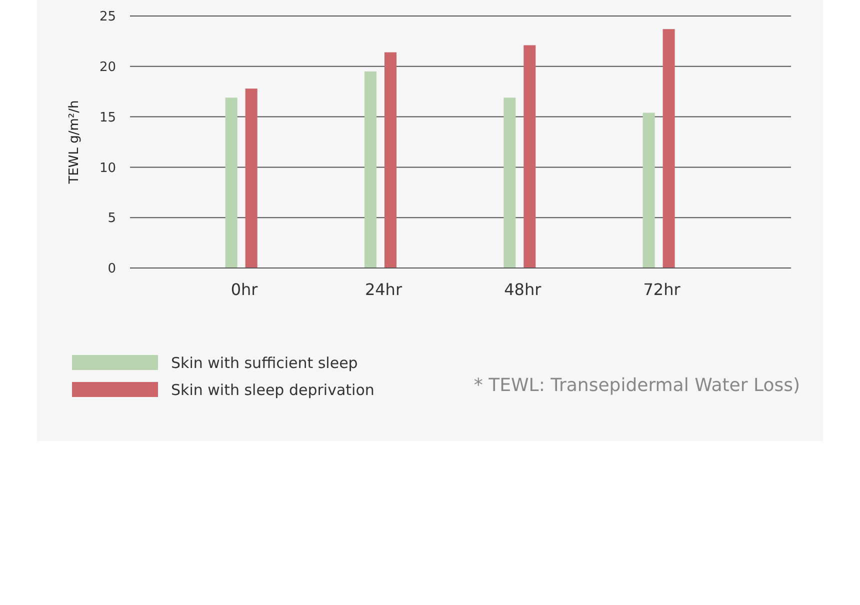  Describe the element at coordinates (383, 289) in the screenshot. I see `x-tick-label: 24hr` at that location.